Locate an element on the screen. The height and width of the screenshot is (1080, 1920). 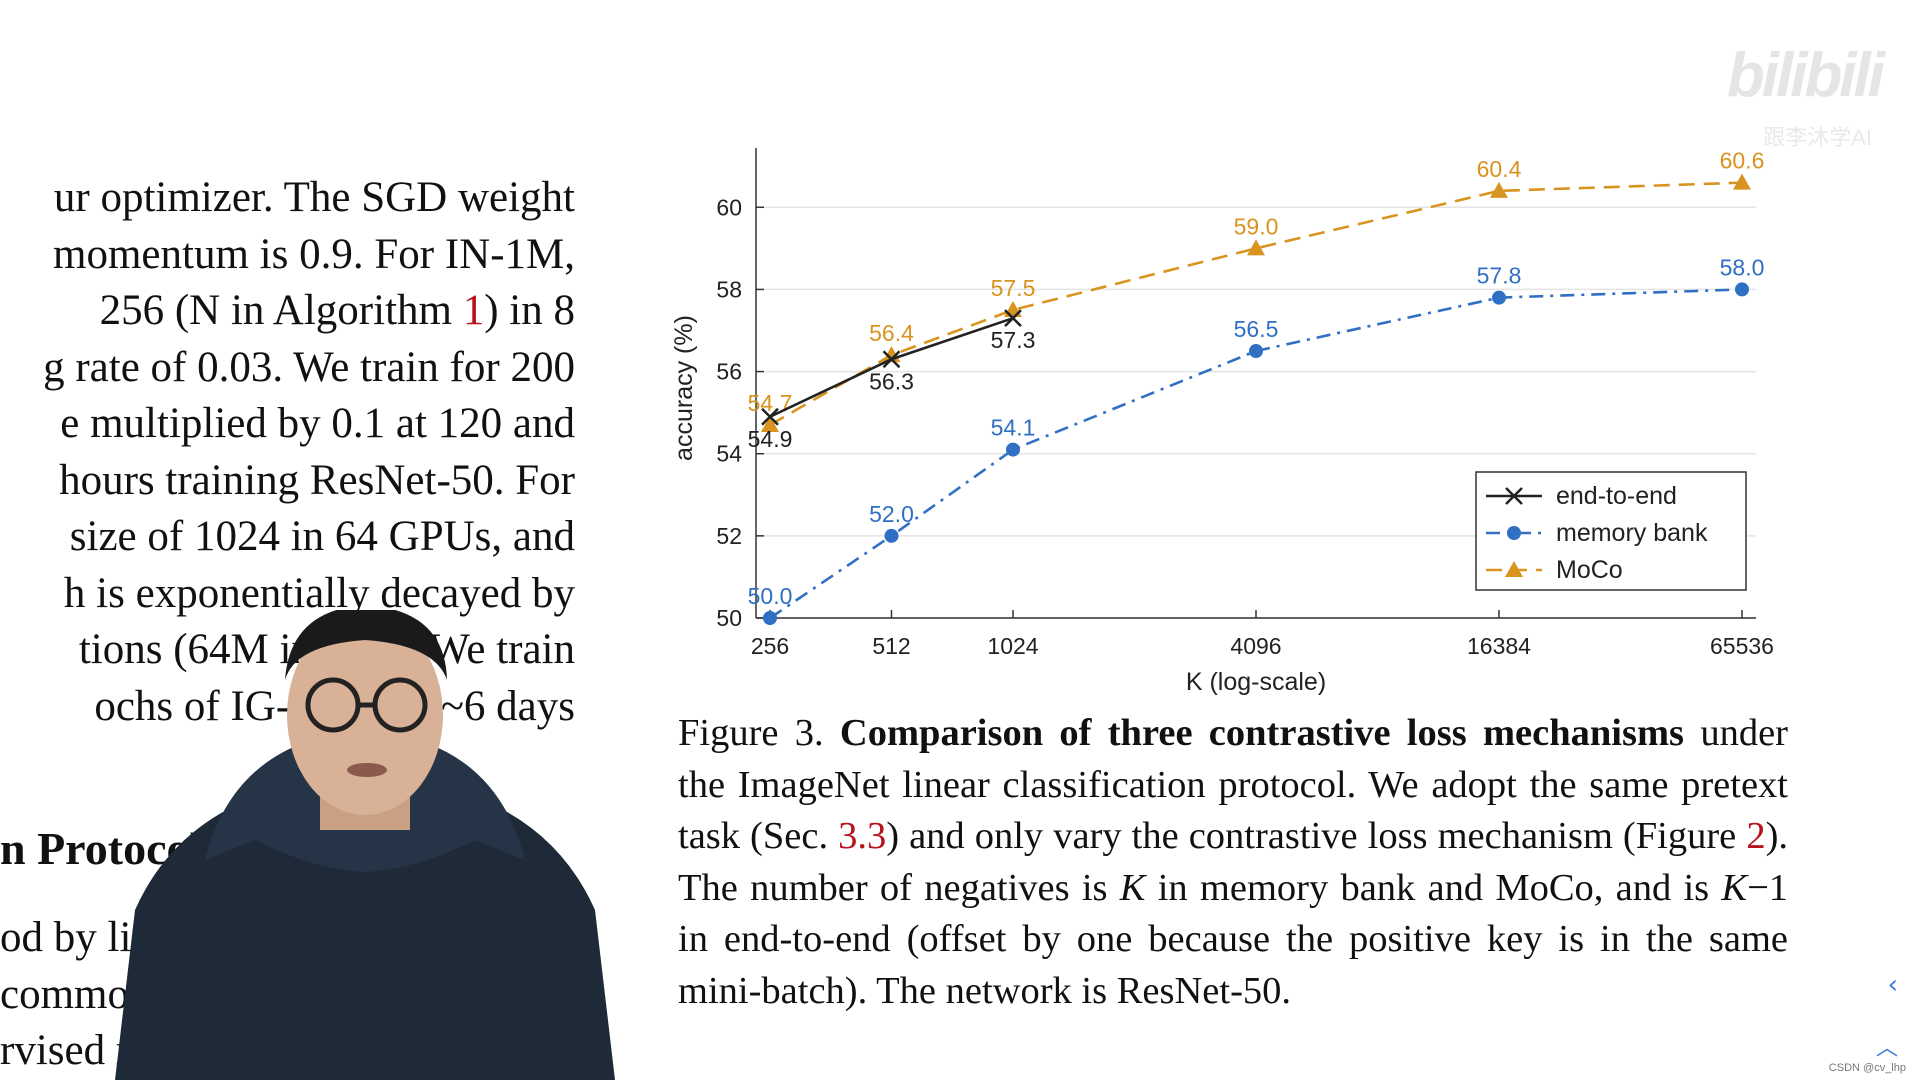
legend-label-moco: MoCo is located at coordinates (1589, 570).